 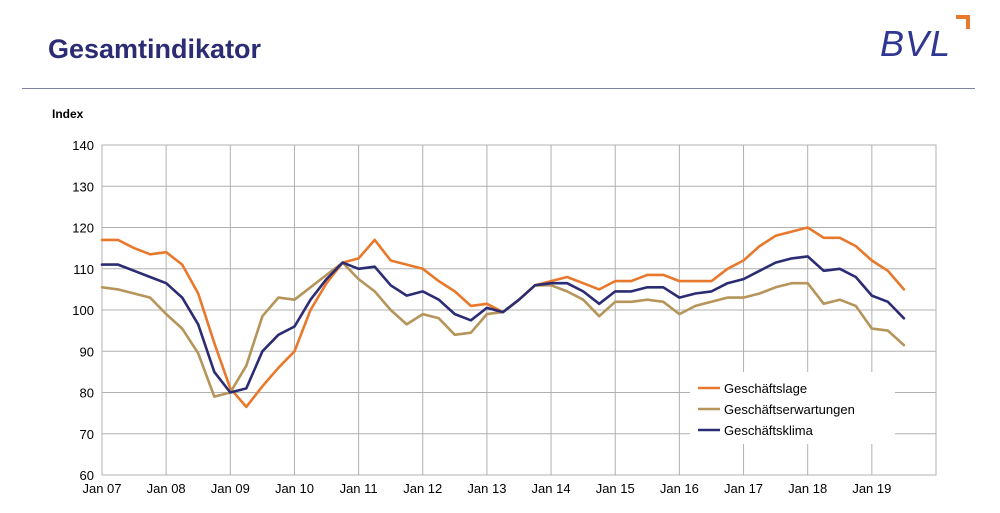 What do you see at coordinates (551, 488) in the screenshot?
I see `x-tick-label: Jan 14` at bounding box center [551, 488].